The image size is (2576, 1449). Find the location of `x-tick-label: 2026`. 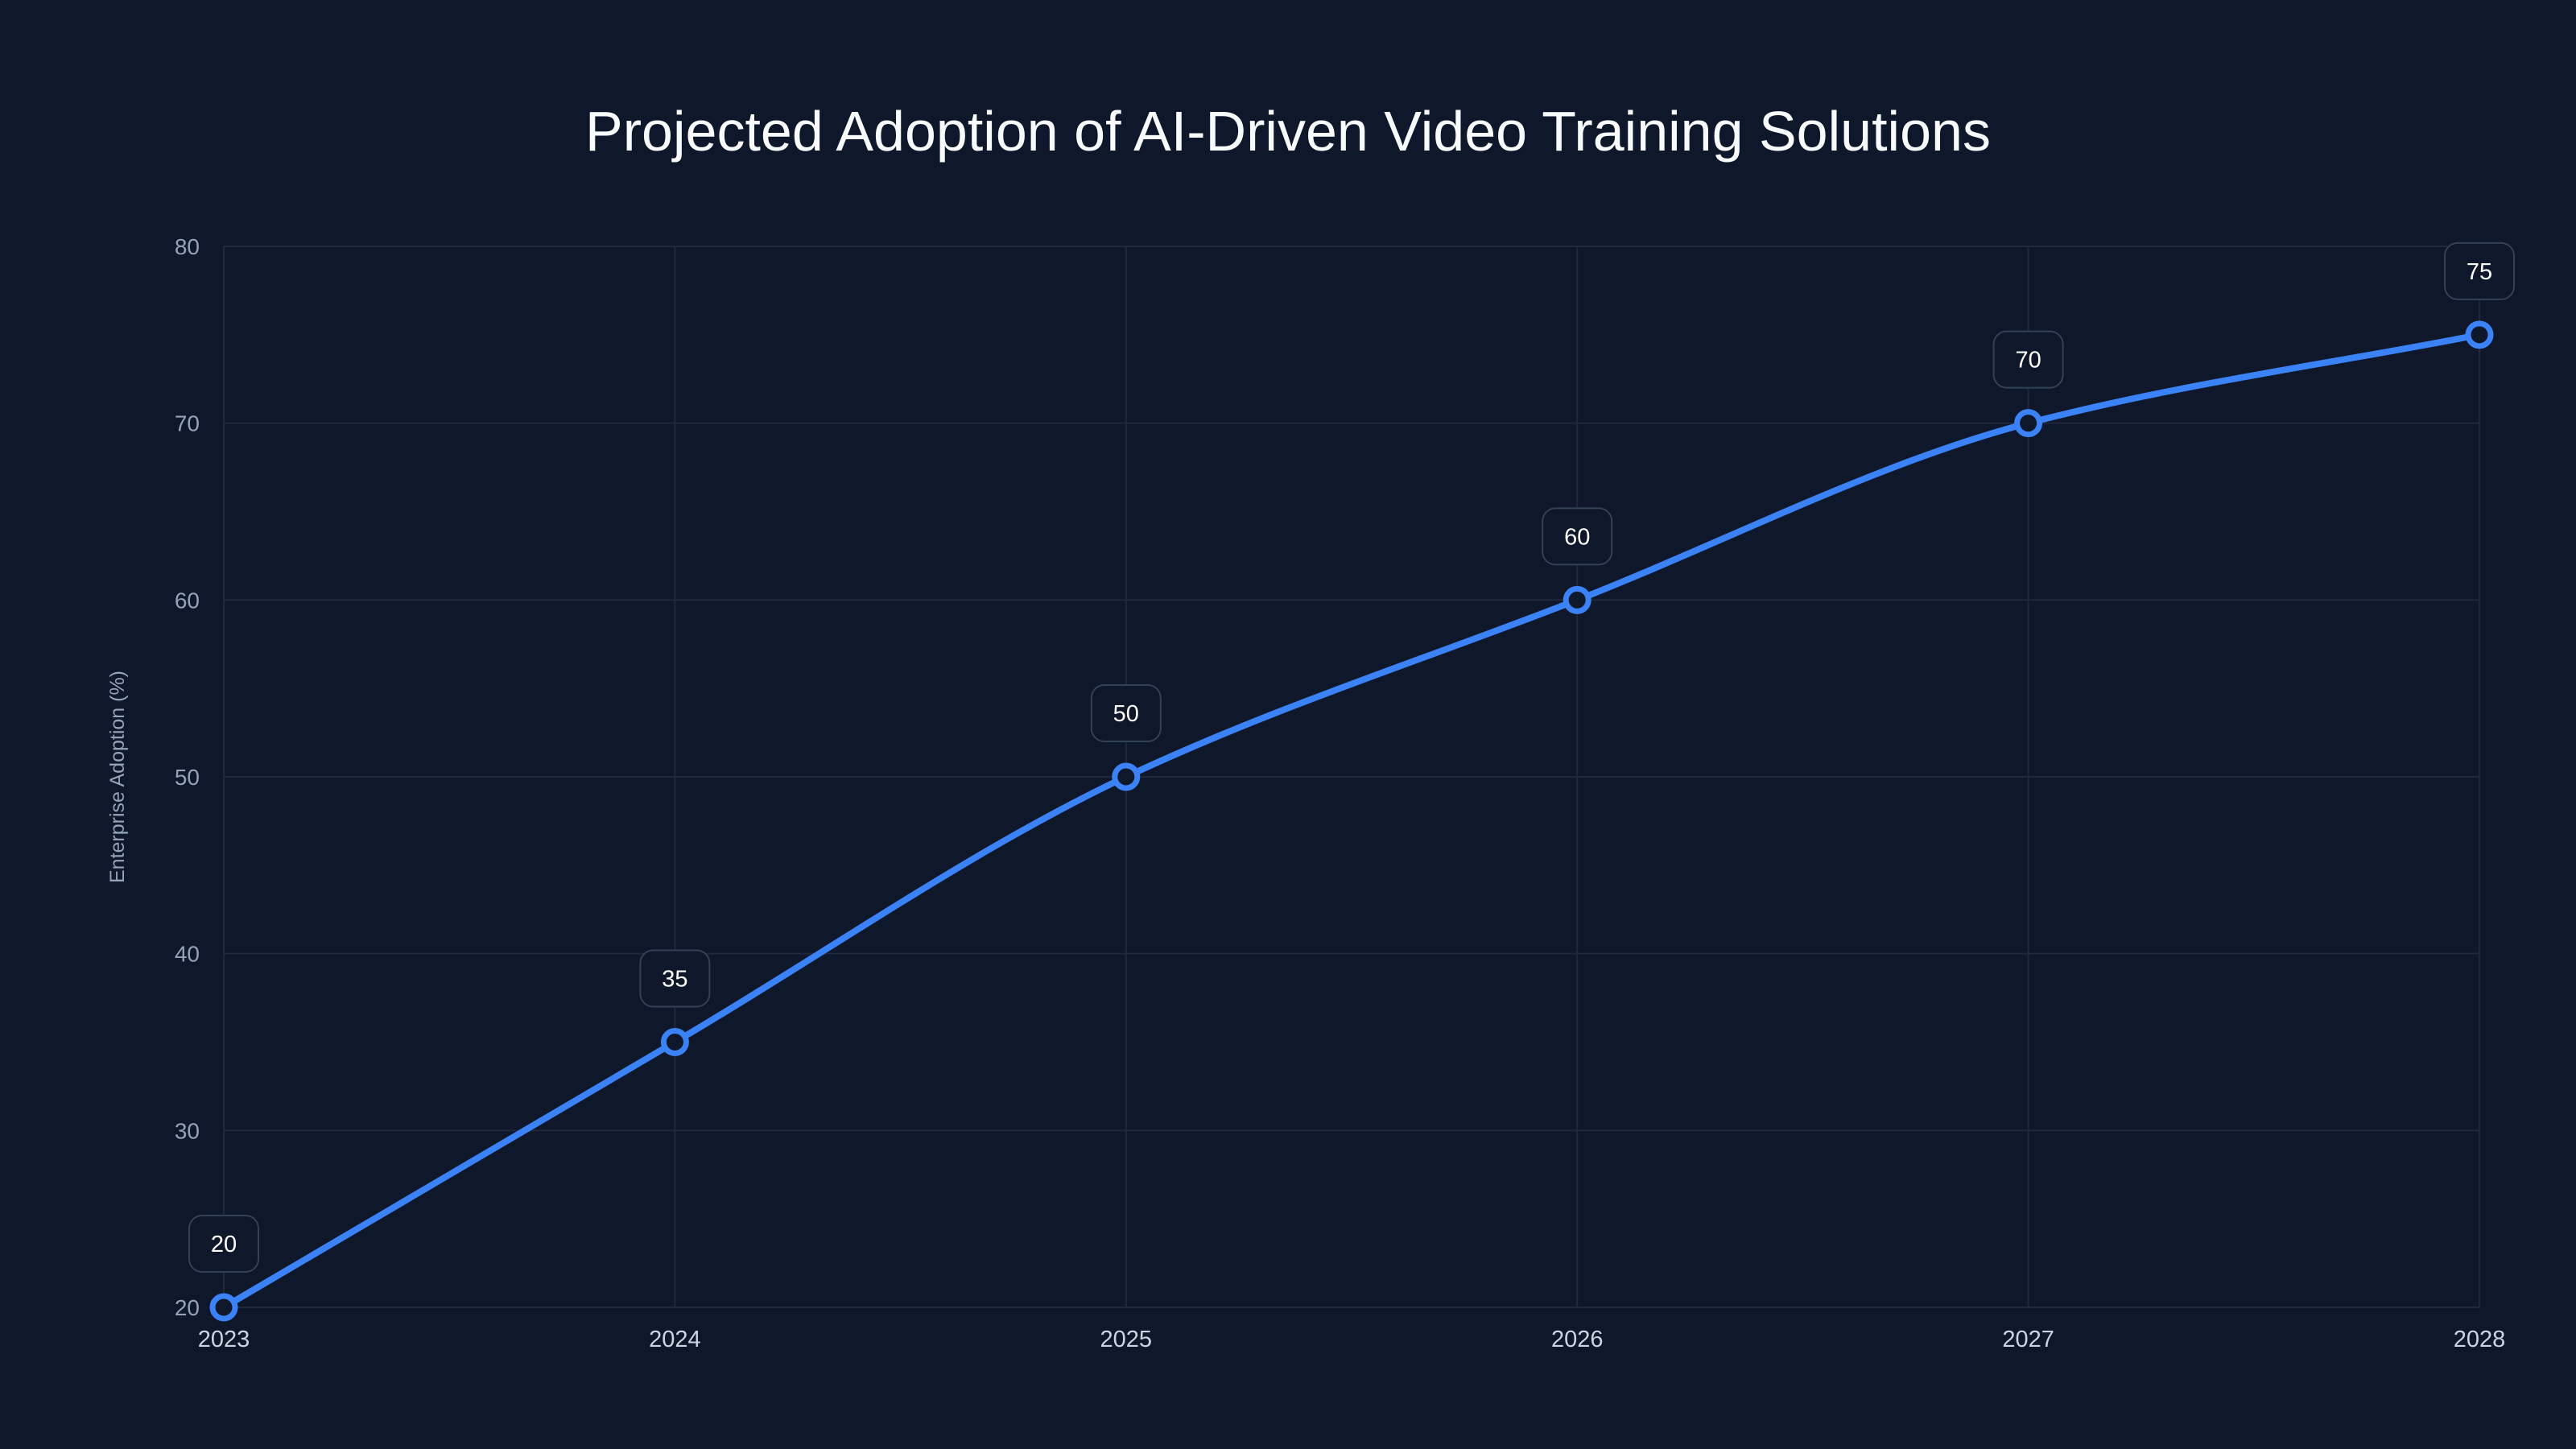

x-tick-label: 2026 is located at coordinates (1577, 1339).